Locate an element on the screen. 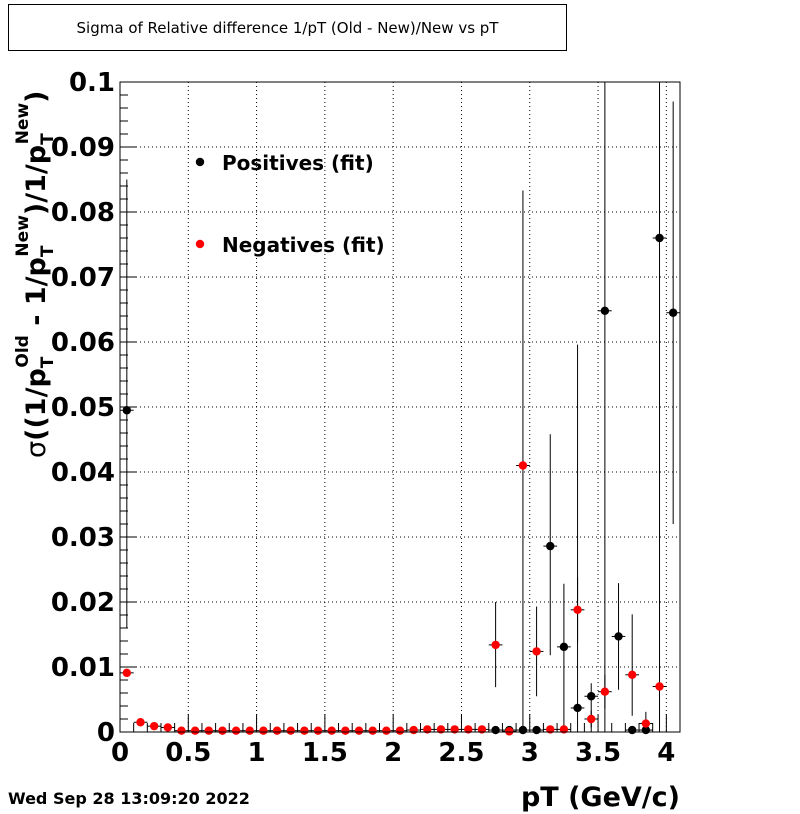 This screenshot has width=800, height=814. legend-marker-negatives is located at coordinates (200, 244).